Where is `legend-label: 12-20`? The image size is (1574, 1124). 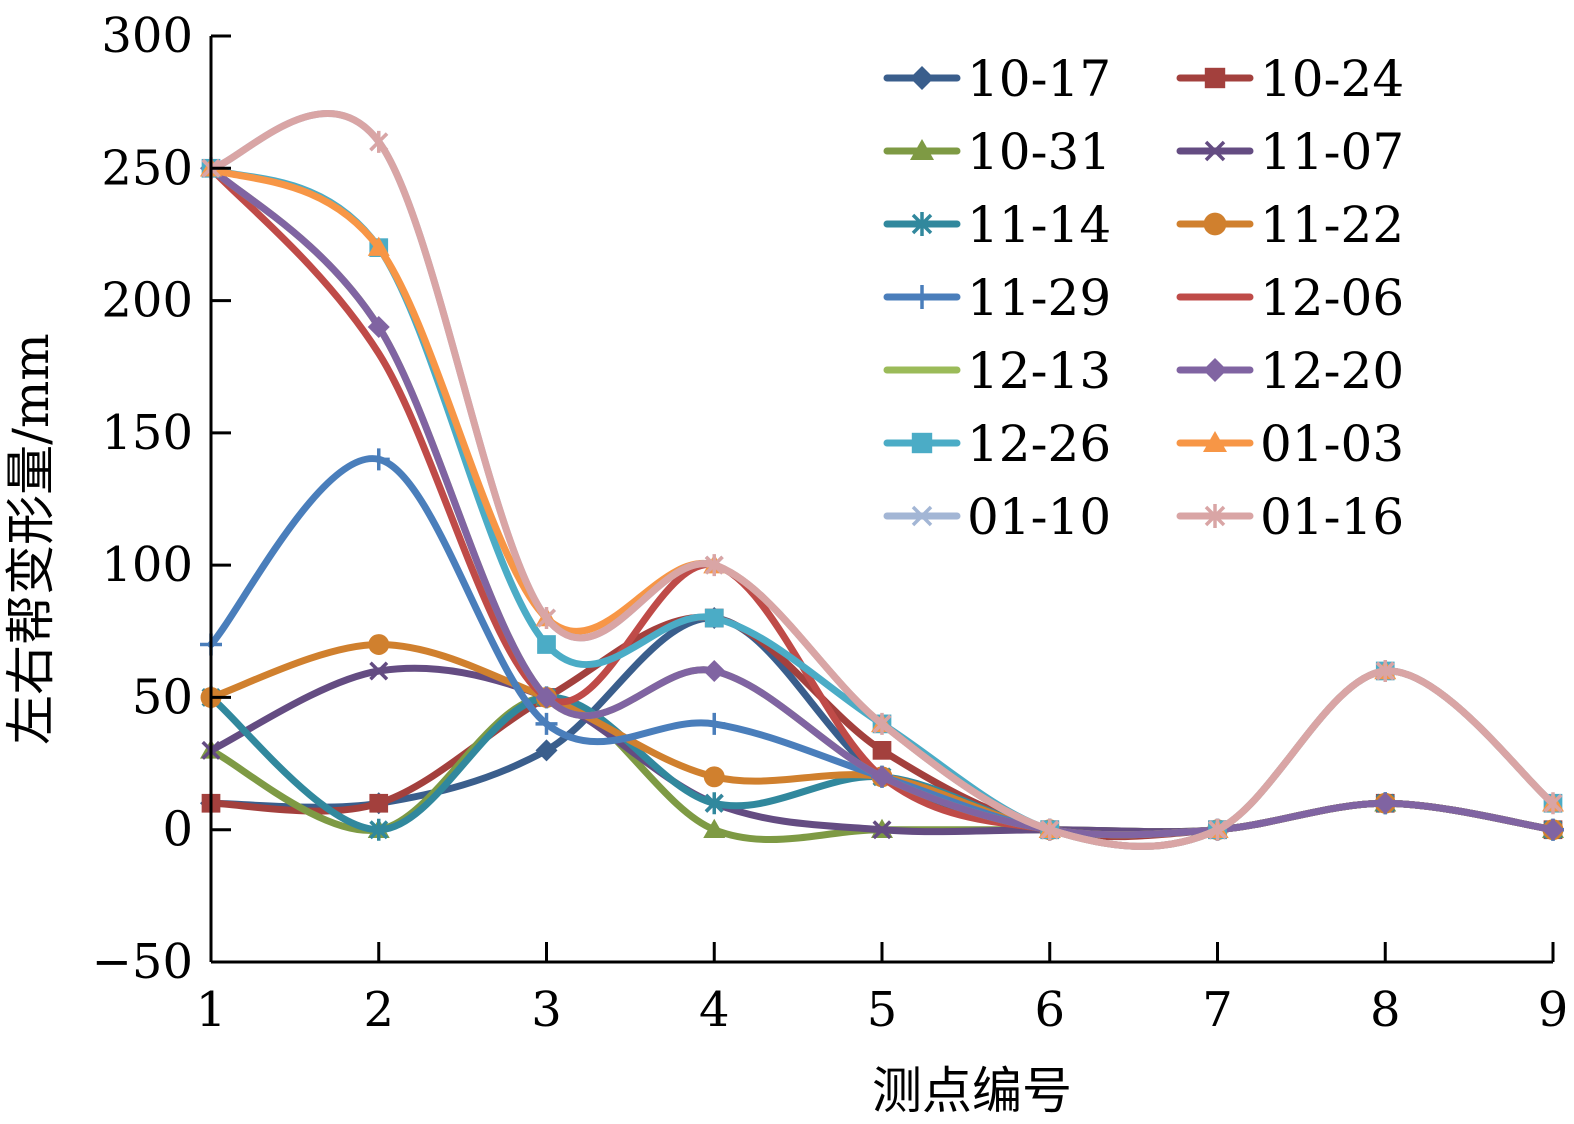 legend-label: 12-20 is located at coordinates (1332, 371).